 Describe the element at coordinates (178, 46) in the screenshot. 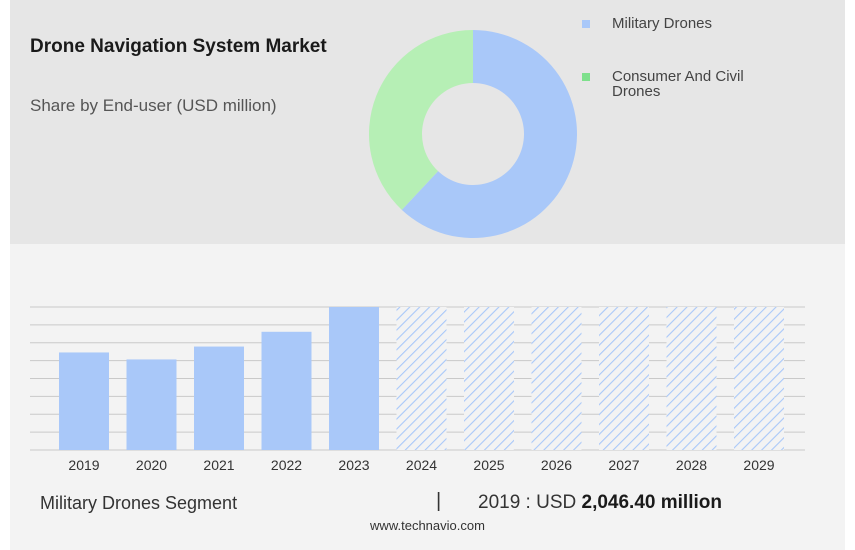

I see `chart-title: Drone Navigation System Market` at that location.